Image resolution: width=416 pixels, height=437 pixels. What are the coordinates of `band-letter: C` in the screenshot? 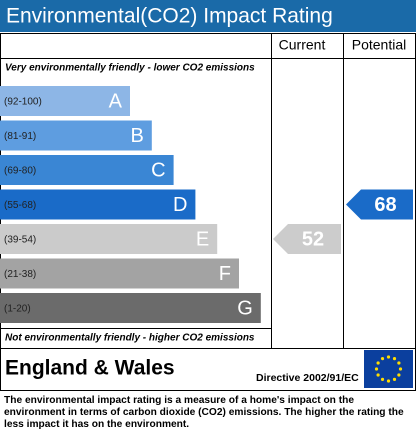 It's located at (158, 170).